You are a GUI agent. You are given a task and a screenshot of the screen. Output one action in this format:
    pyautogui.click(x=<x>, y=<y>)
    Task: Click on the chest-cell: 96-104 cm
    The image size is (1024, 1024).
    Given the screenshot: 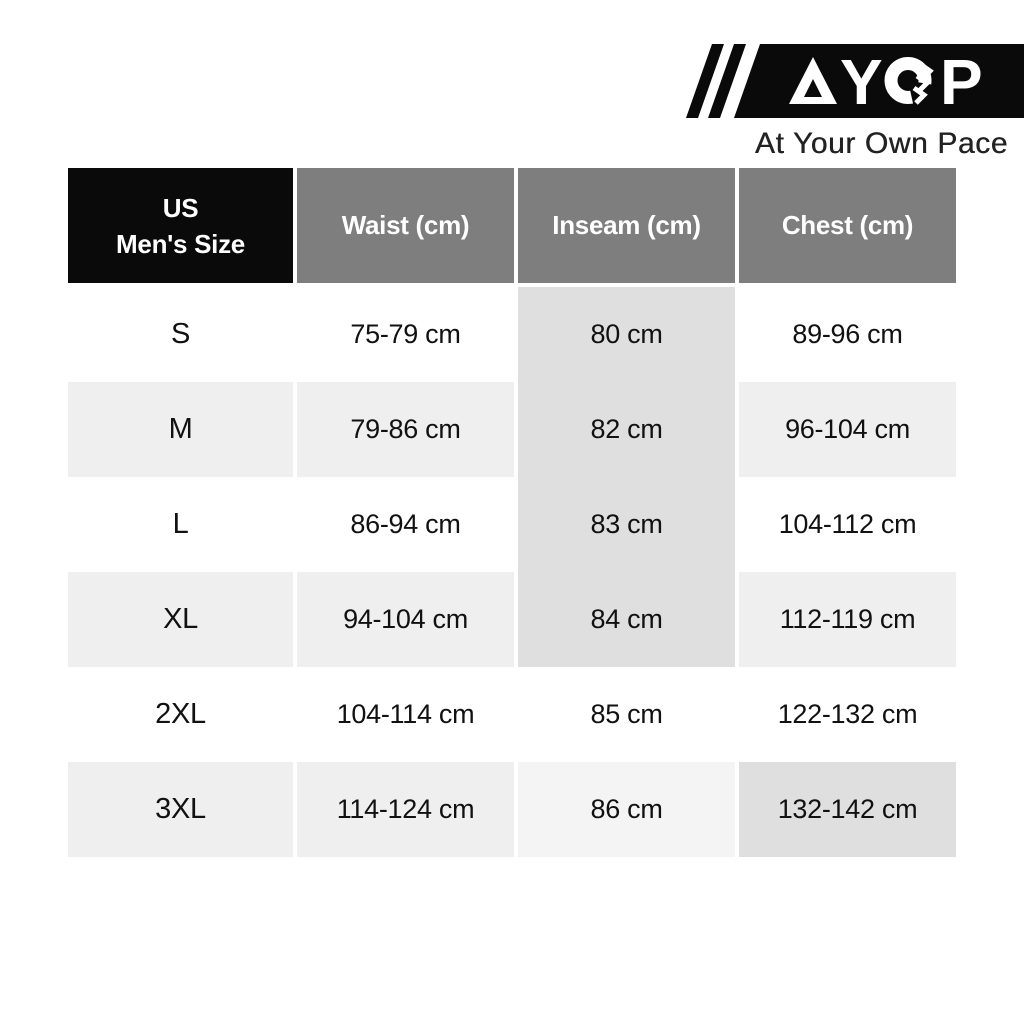 What is the action you would take?
    pyautogui.click(x=847, y=429)
    